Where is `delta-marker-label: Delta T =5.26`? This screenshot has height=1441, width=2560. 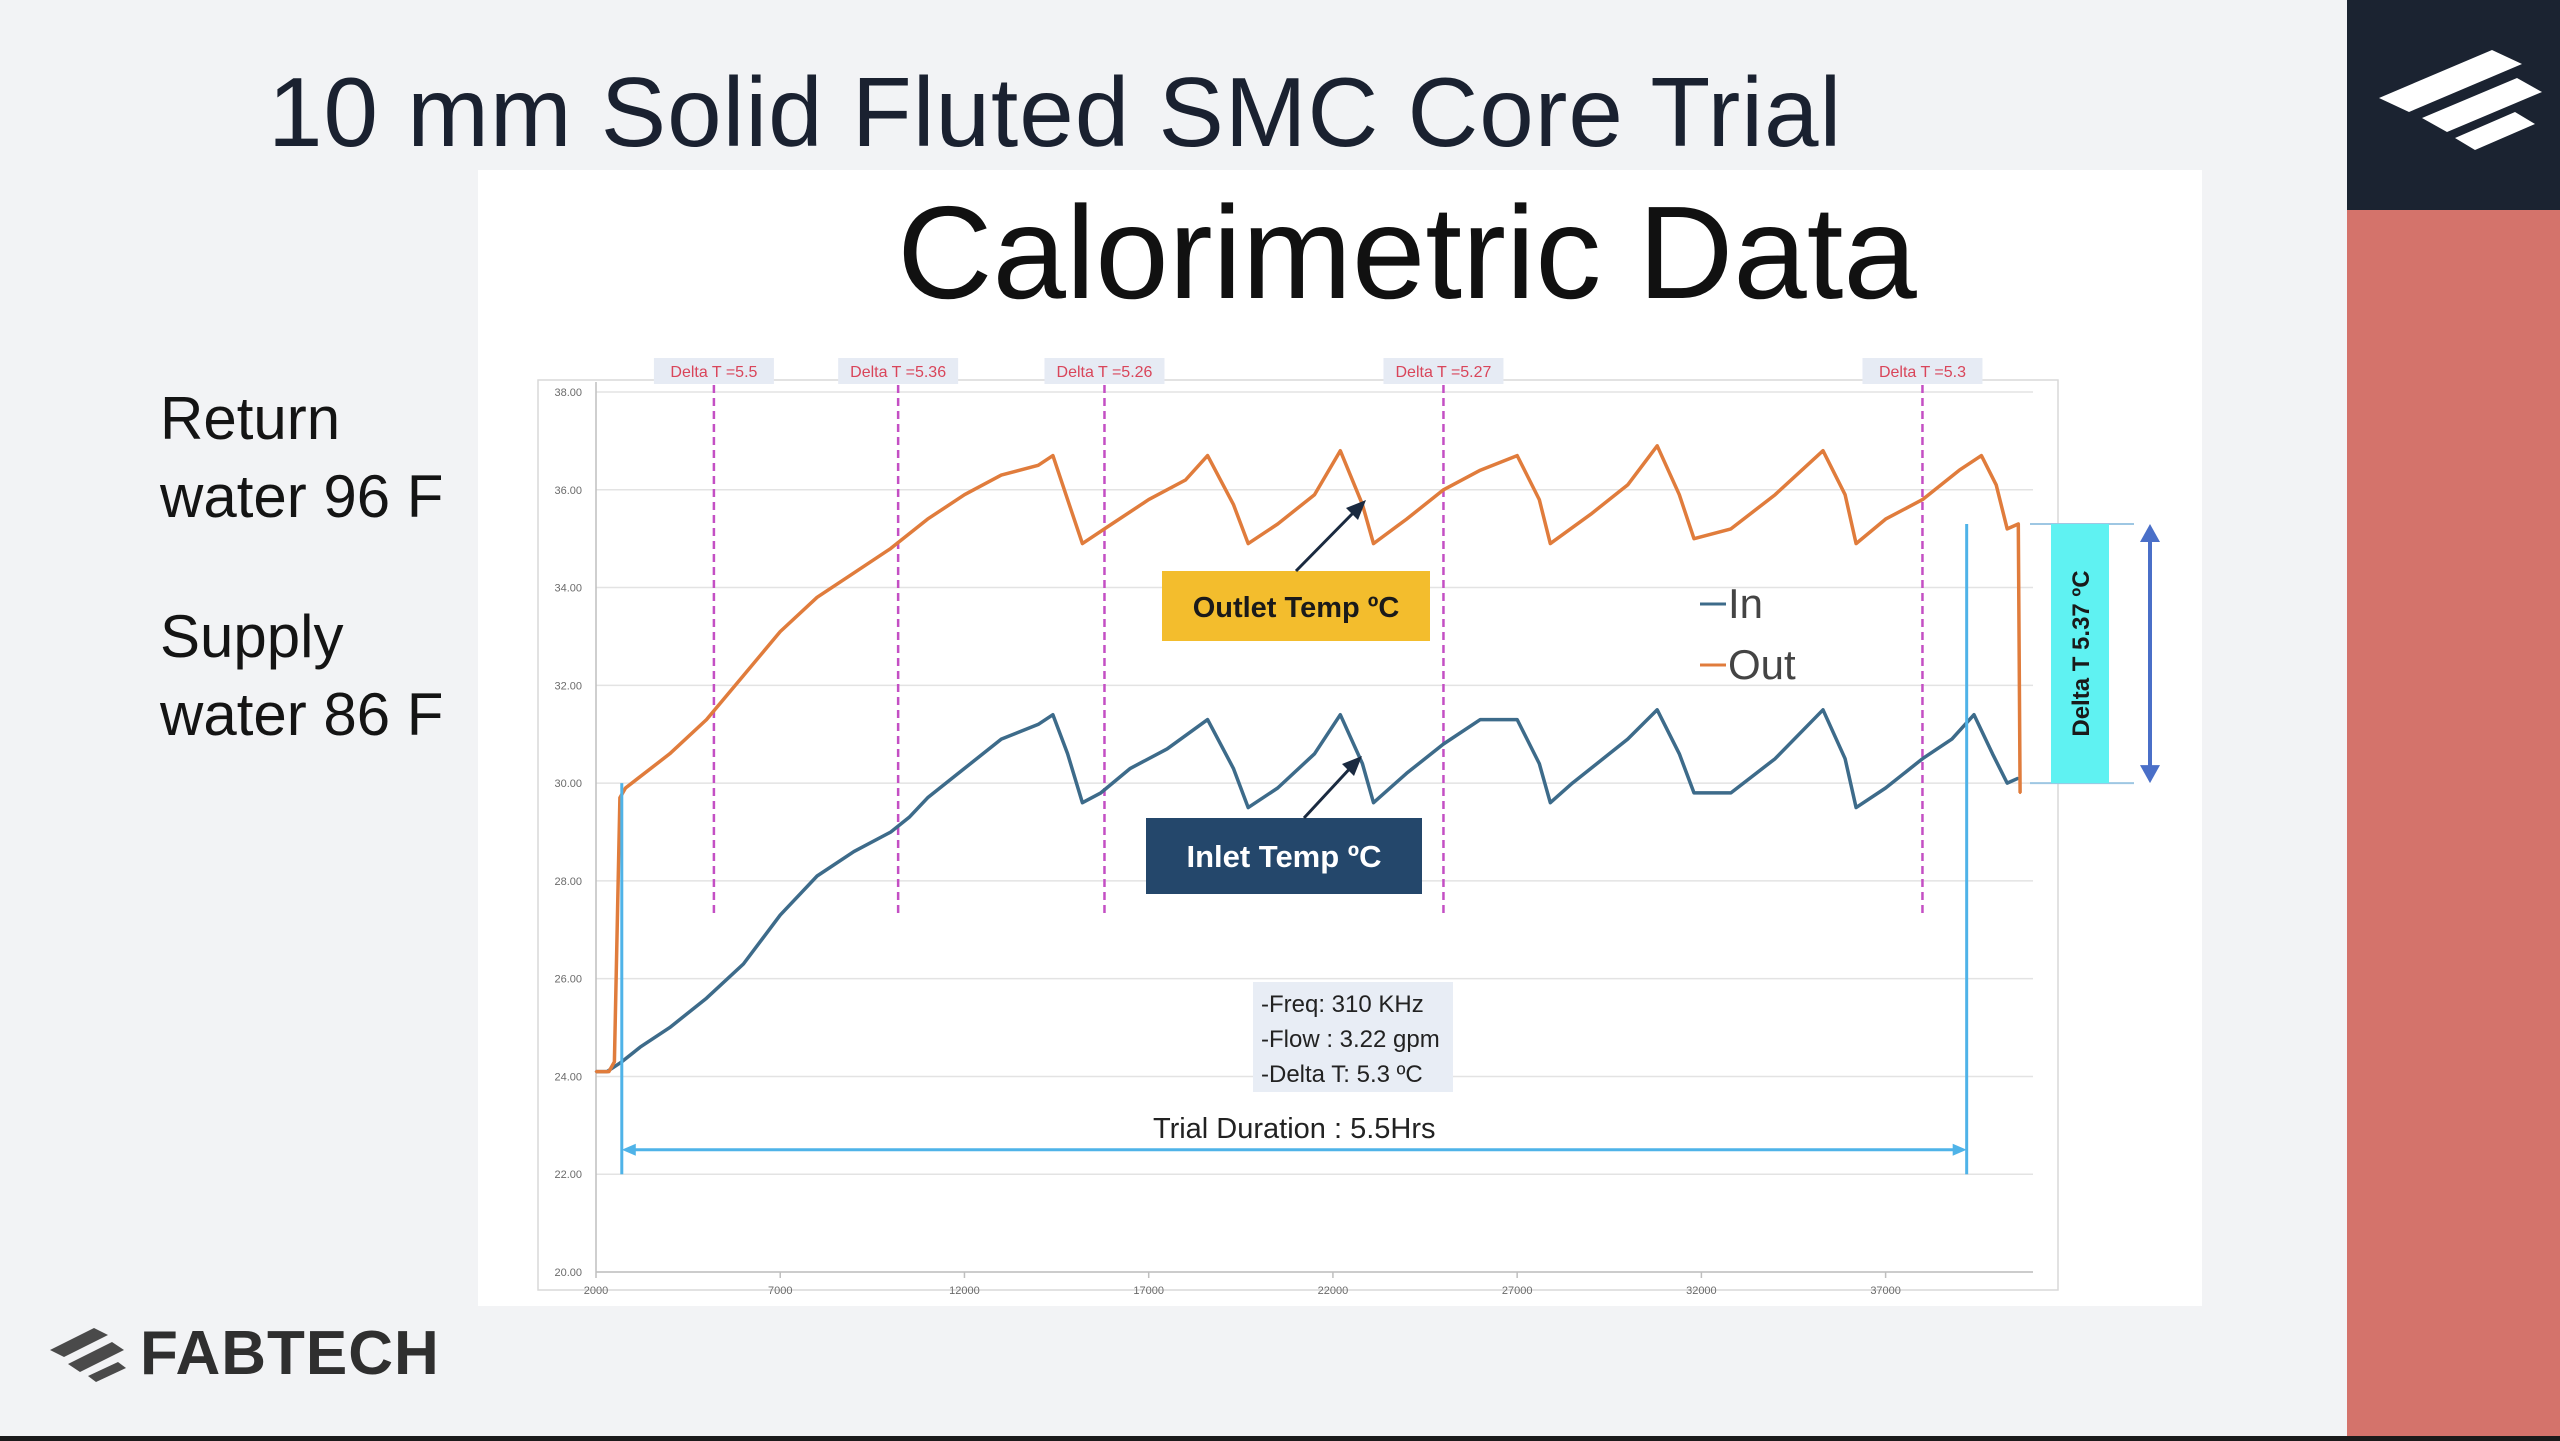
delta-marker-label: Delta T =5.26 is located at coordinates (1105, 372).